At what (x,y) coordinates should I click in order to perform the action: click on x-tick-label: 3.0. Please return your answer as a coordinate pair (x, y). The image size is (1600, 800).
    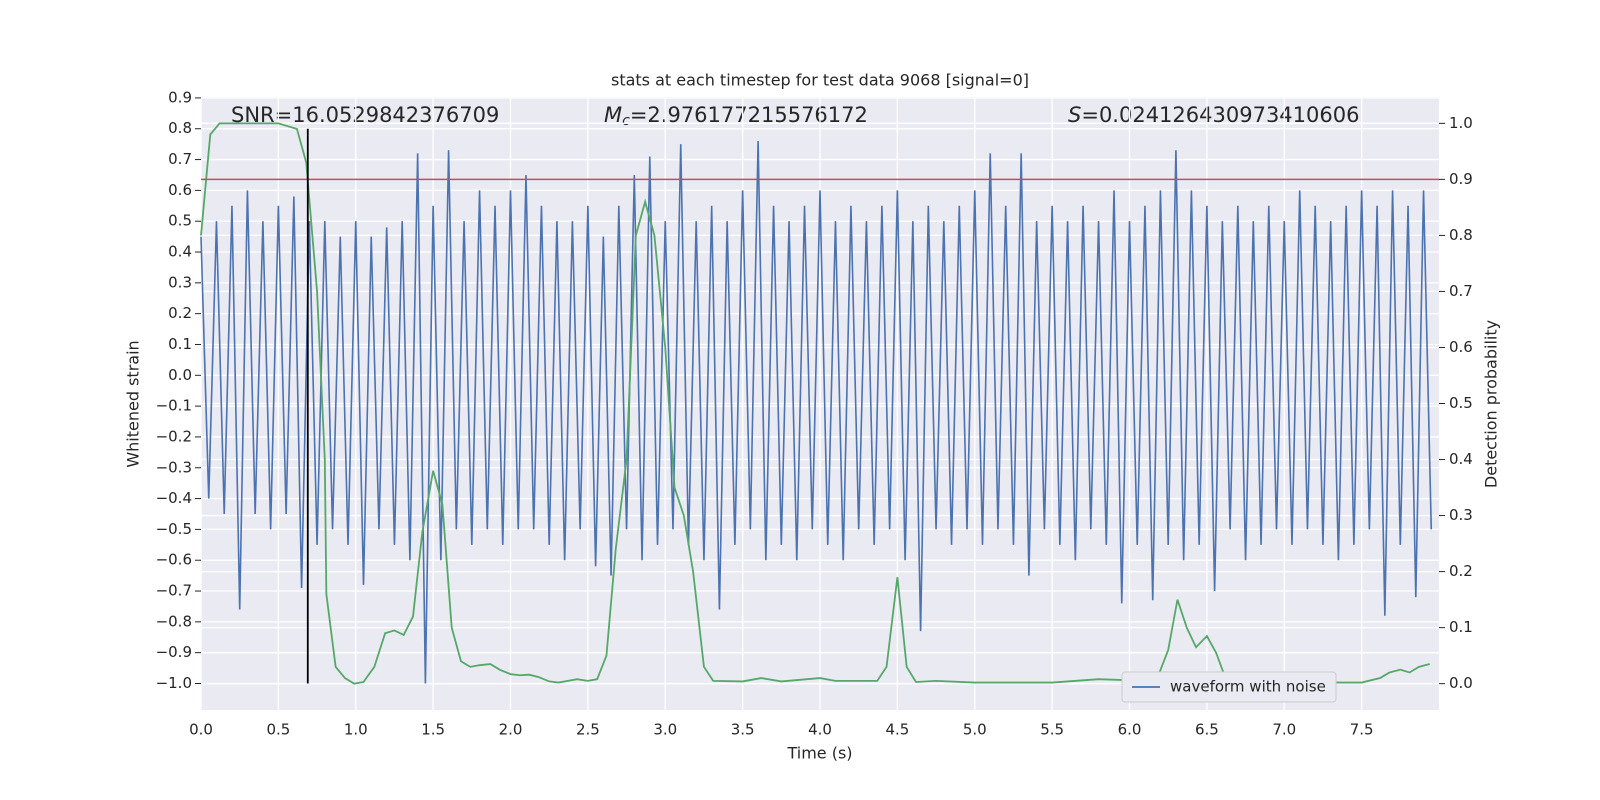
    Looking at the image, I should click on (665, 730).